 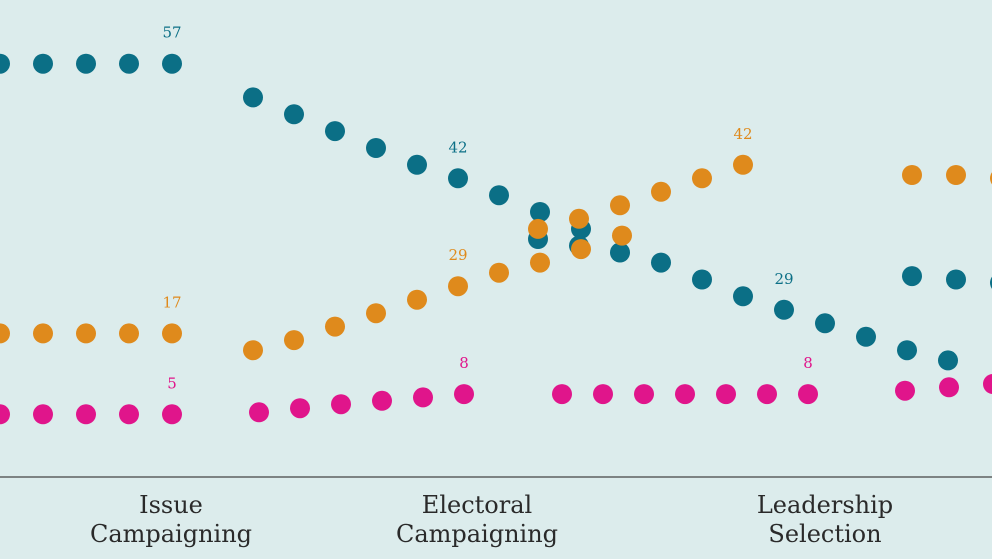 What do you see at coordinates (457, 147) in the screenshot?
I see `value-label-teal-42: 42` at bounding box center [457, 147].